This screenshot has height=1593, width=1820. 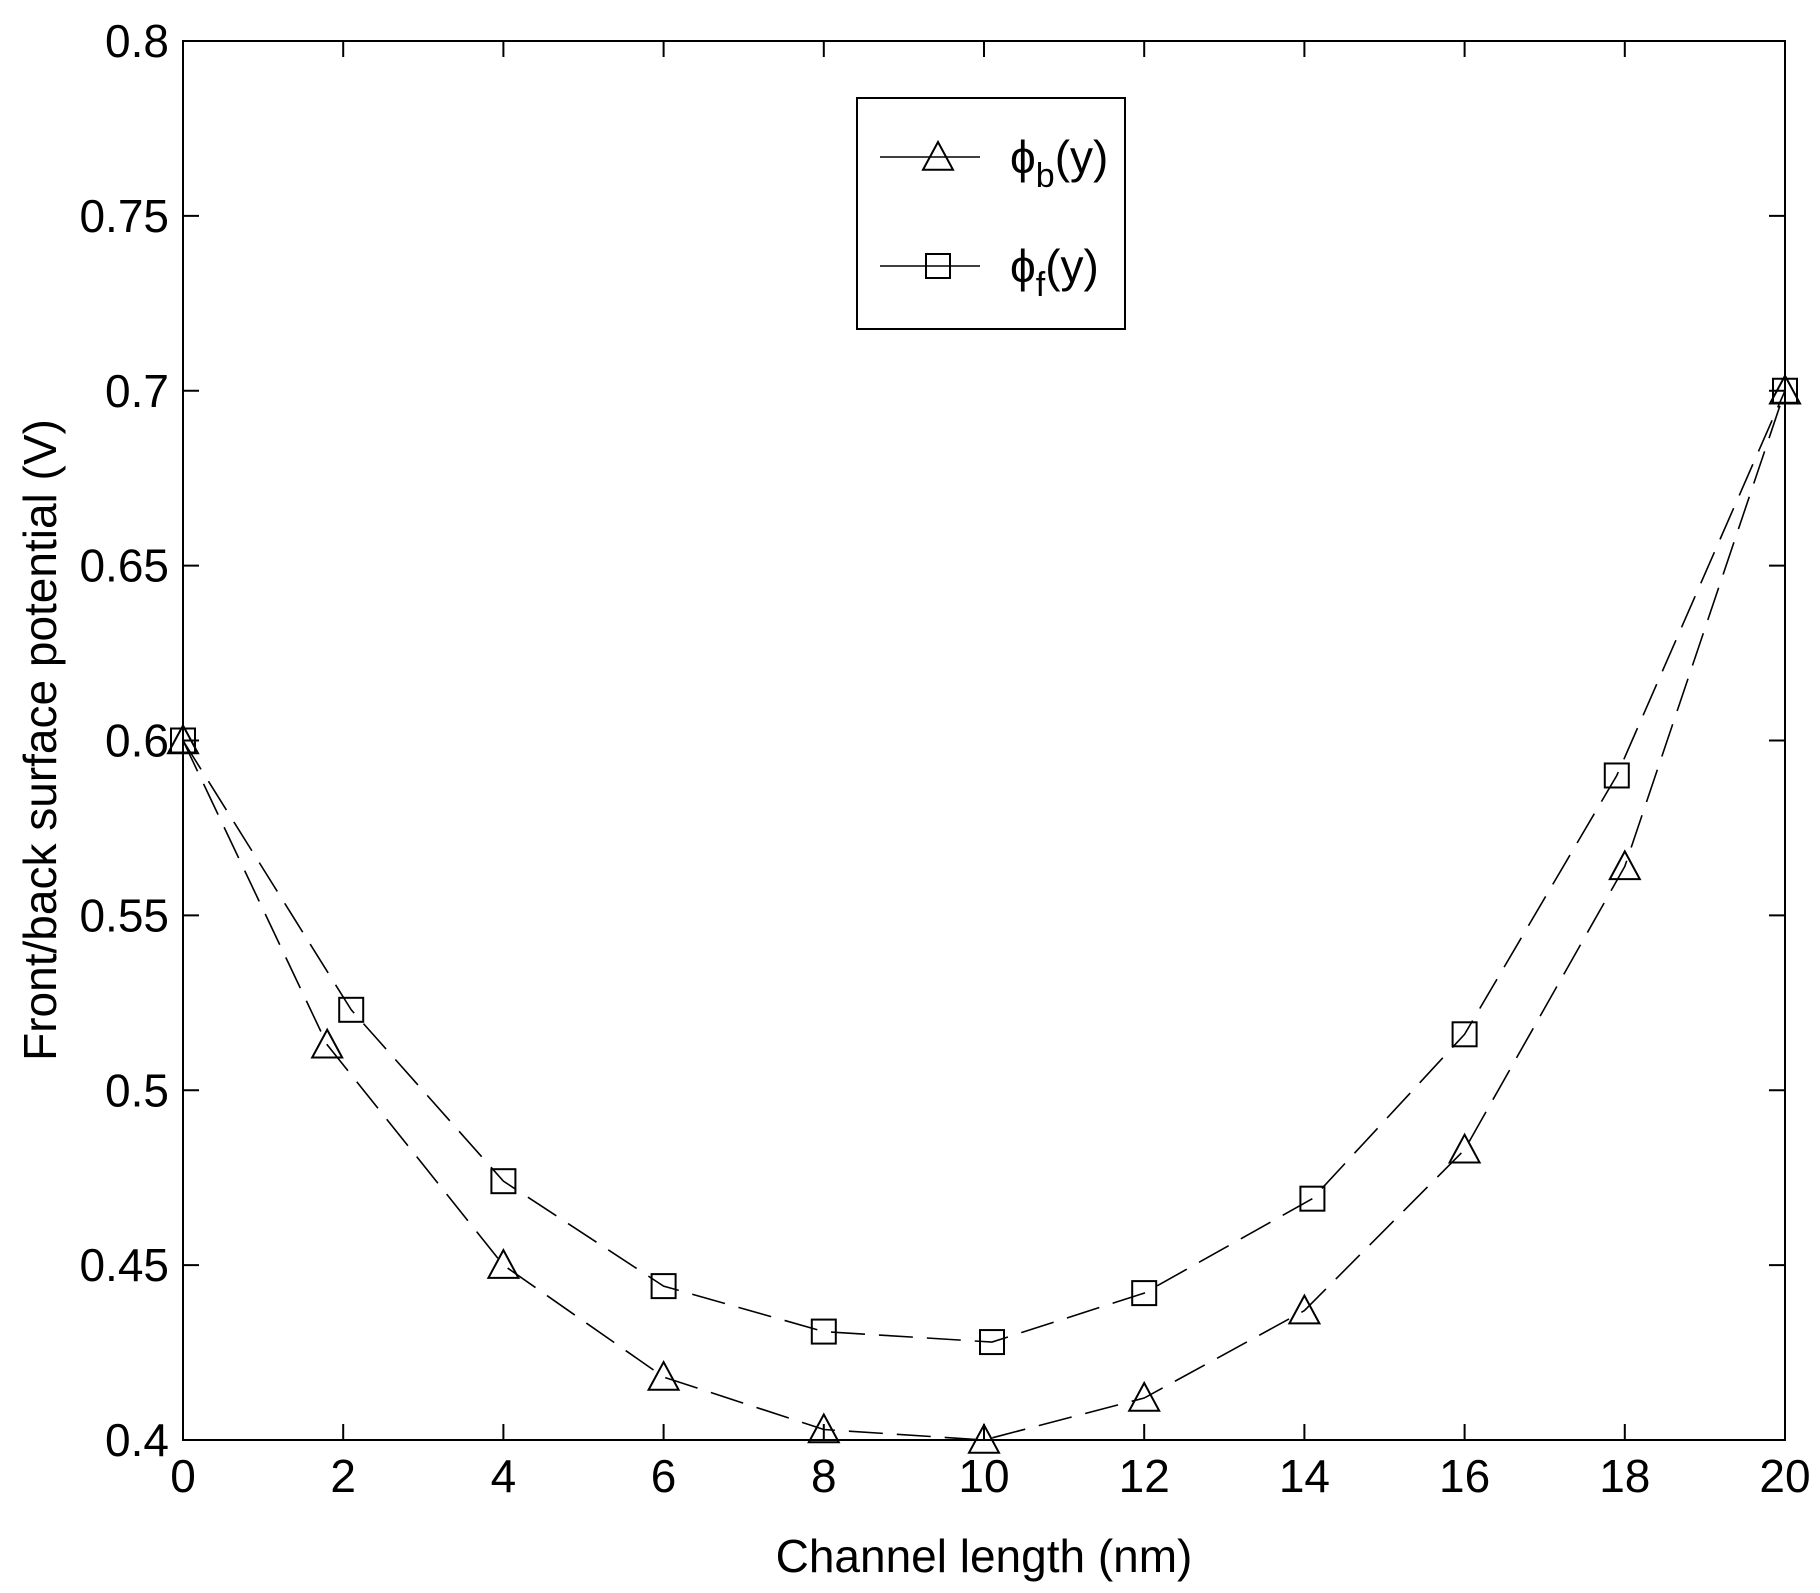 I want to click on x-tick-label-2: 4, so click(x=504, y=1476).